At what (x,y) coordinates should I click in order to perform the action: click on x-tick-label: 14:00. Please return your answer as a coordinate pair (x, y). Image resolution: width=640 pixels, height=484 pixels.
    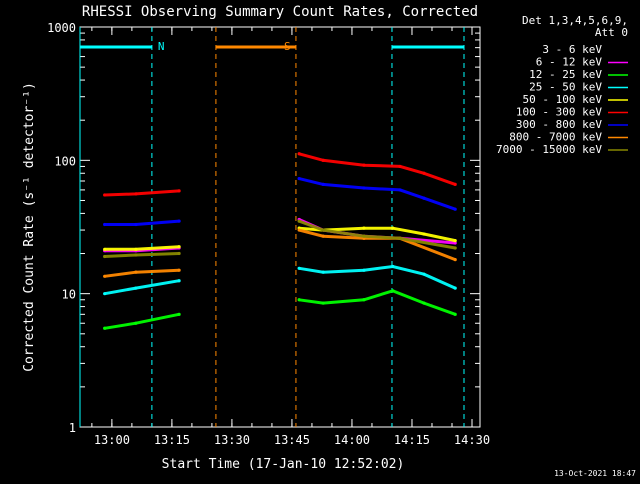
    Looking at the image, I should click on (352, 440).